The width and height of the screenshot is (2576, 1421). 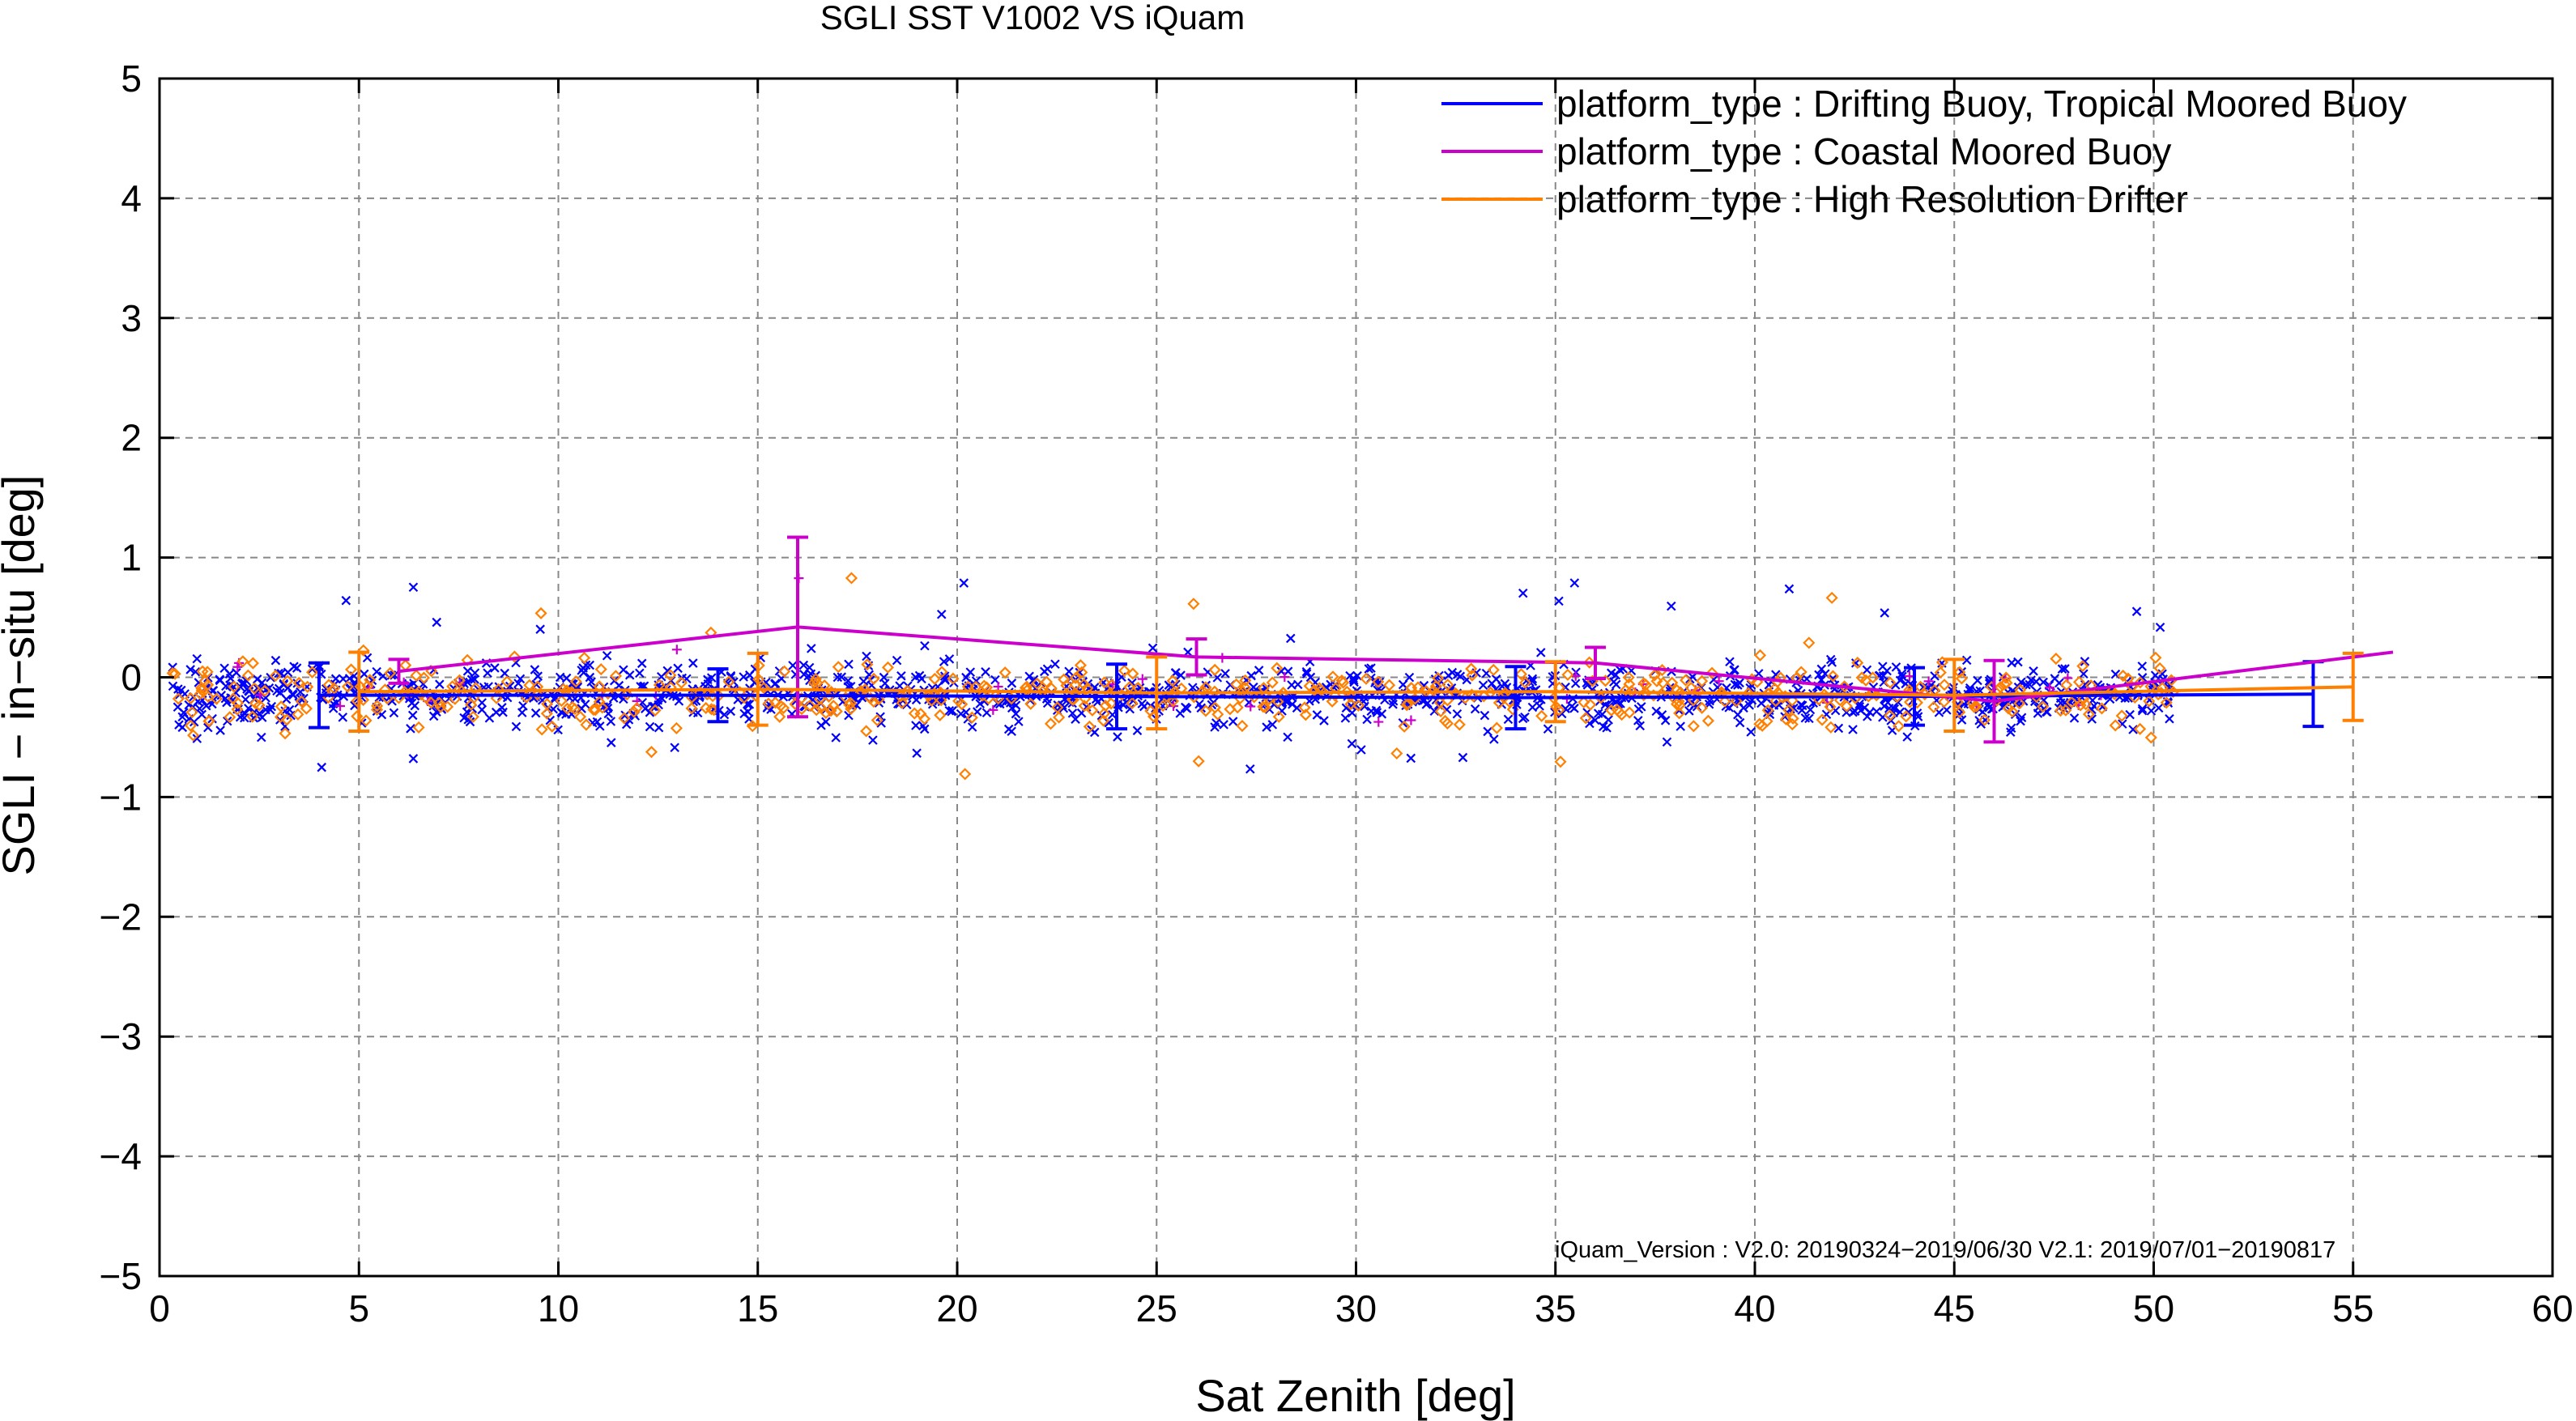 I want to click on mean-line, so click(x=1356, y=691).